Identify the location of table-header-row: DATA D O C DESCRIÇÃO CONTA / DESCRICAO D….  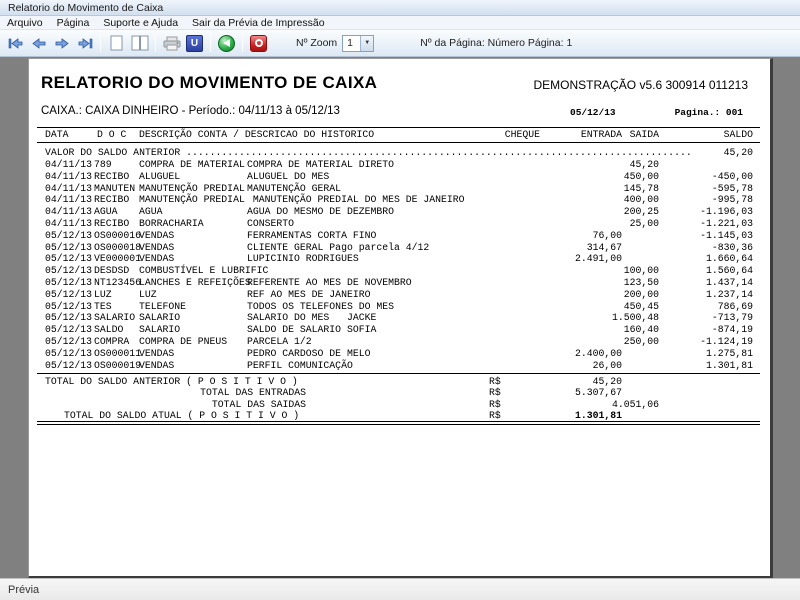
(399, 134).